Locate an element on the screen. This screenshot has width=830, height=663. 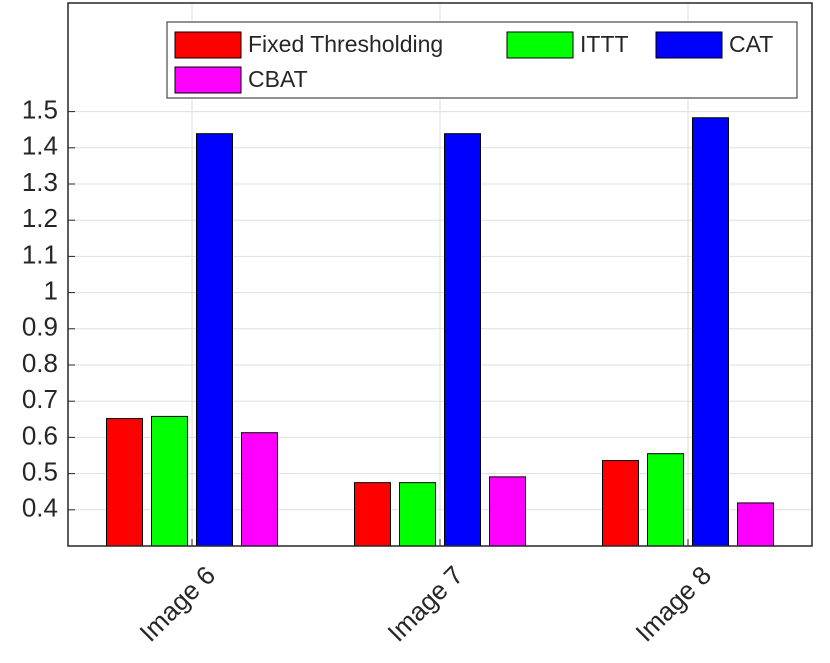
x-tick-label: Image 8 is located at coordinates (673, 604).